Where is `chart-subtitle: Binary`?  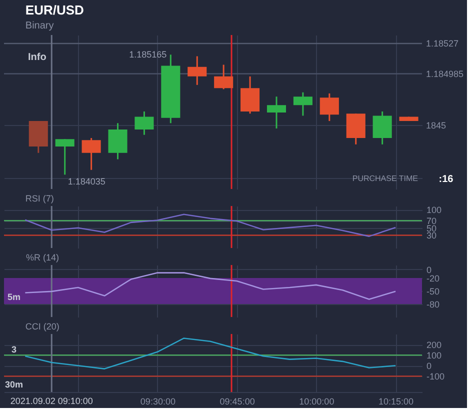 chart-subtitle: Binary is located at coordinates (39, 26).